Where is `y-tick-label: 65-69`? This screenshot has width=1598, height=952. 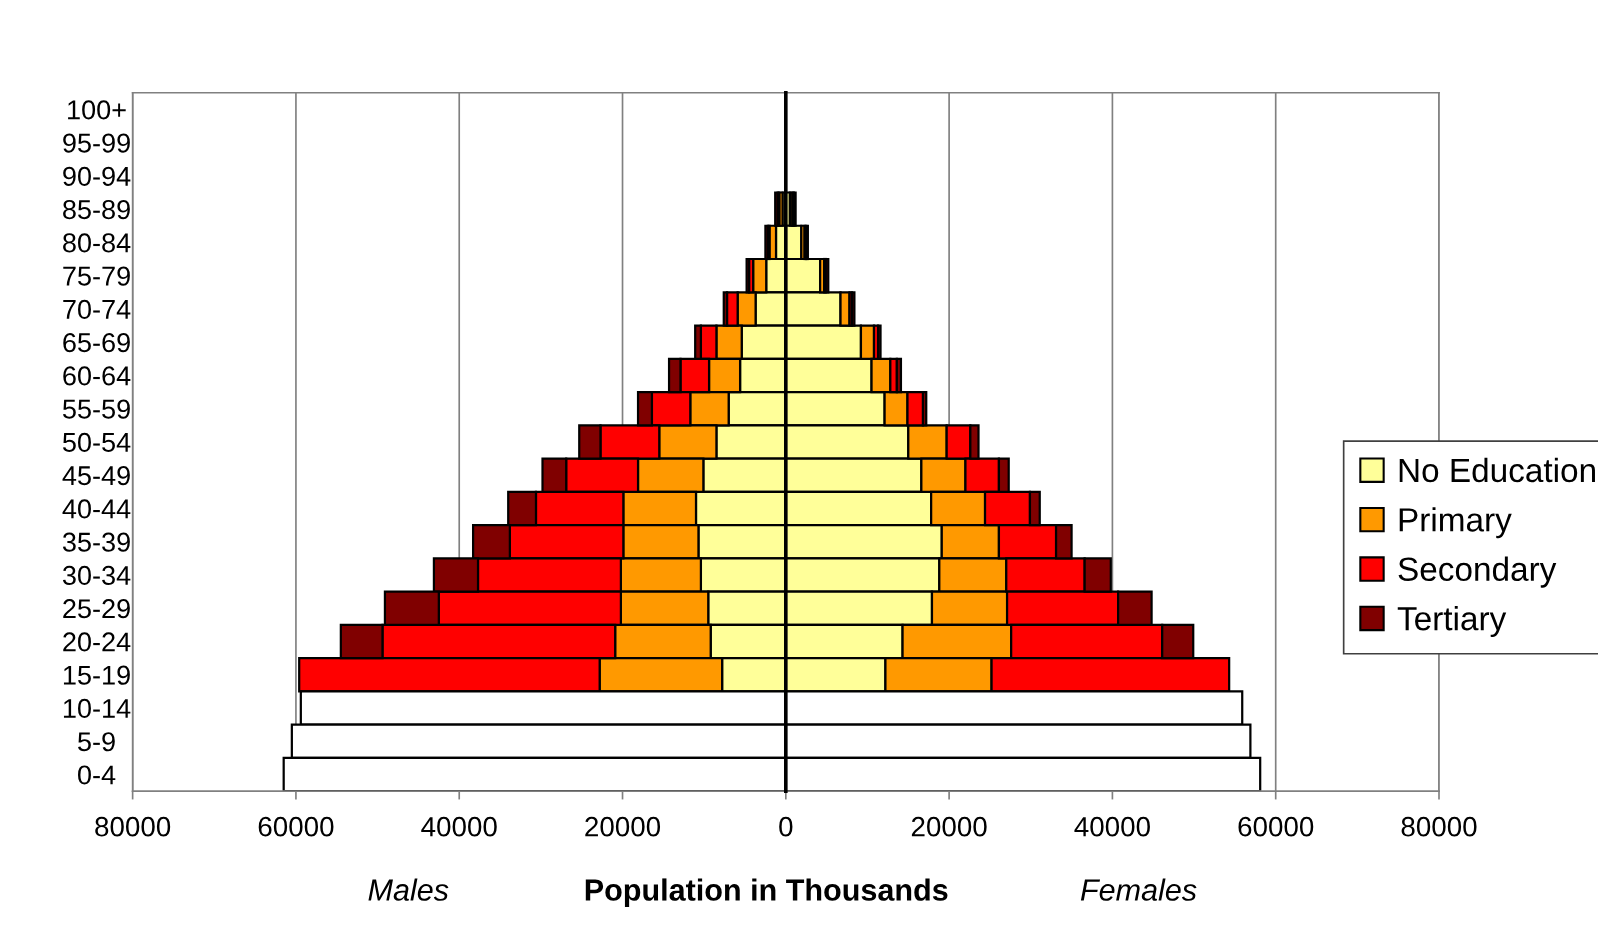 y-tick-label: 65-69 is located at coordinates (96, 343).